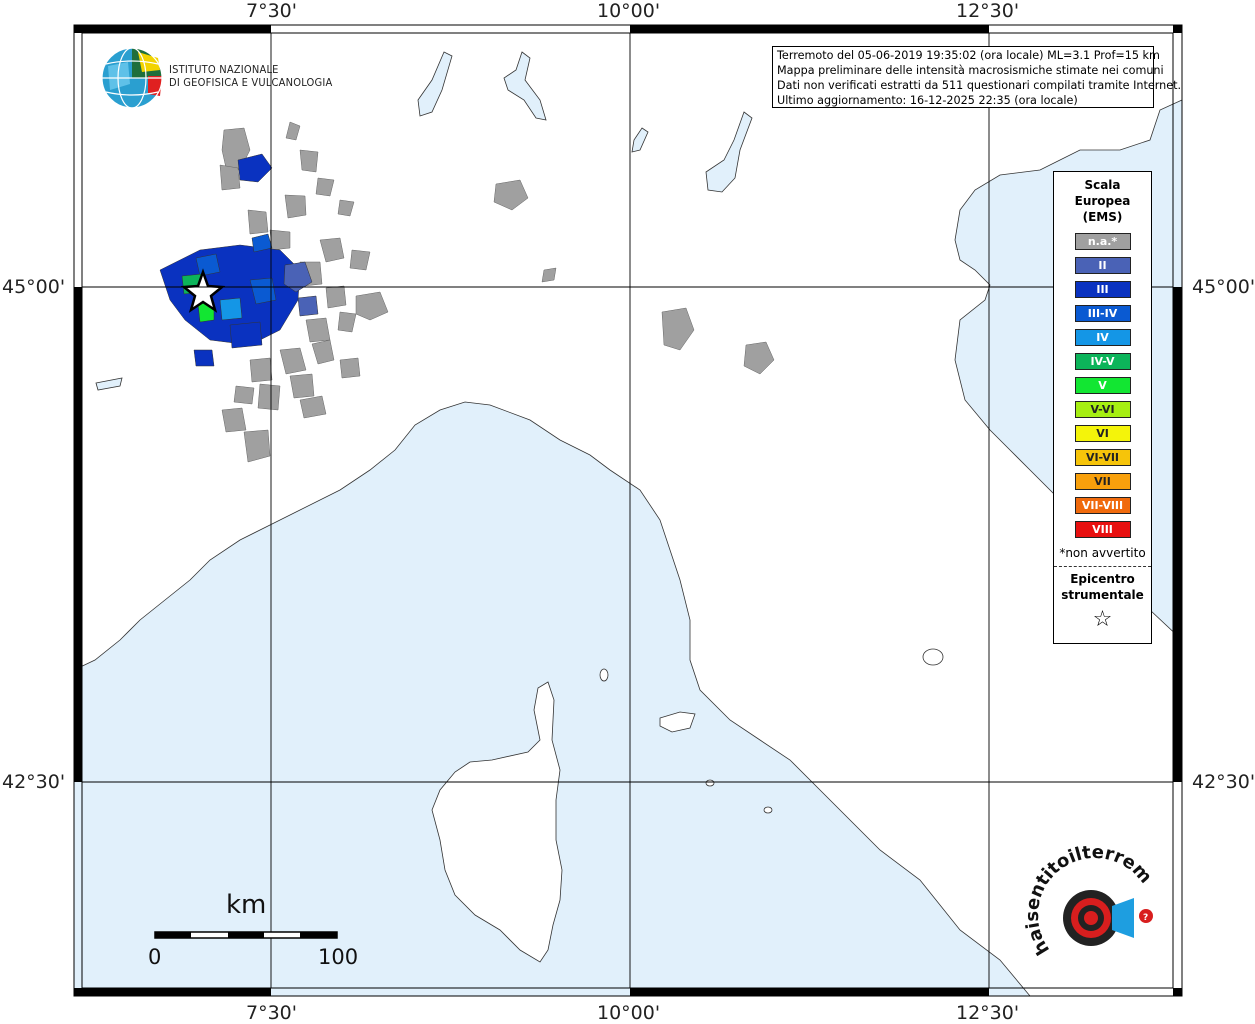 This screenshot has height=1024, width=1255. I want to click on lat-tick-right-2: 42°30', so click(1223, 782).